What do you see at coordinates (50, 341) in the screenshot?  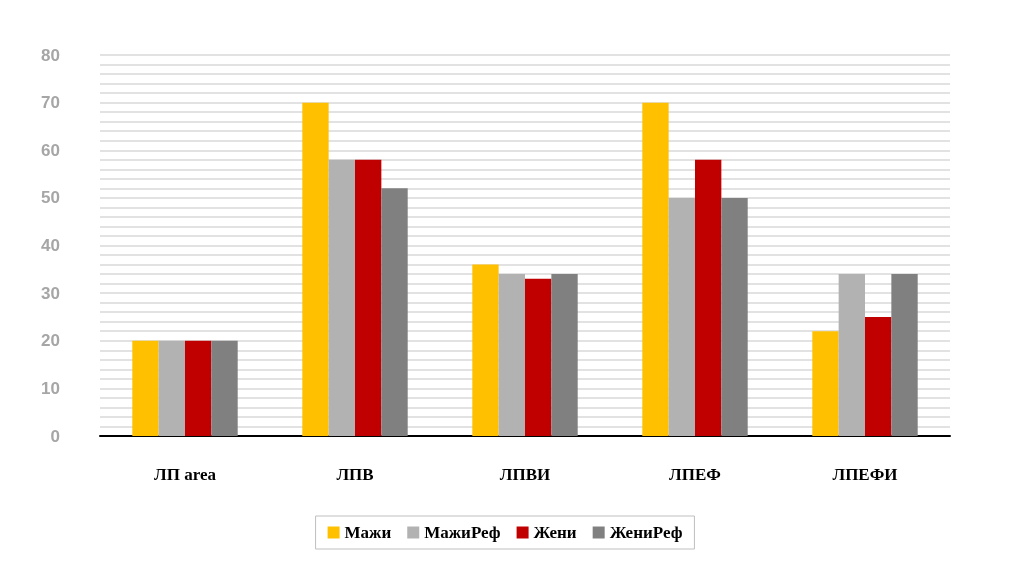 I see `y-tick-label: 20` at bounding box center [50, 341].